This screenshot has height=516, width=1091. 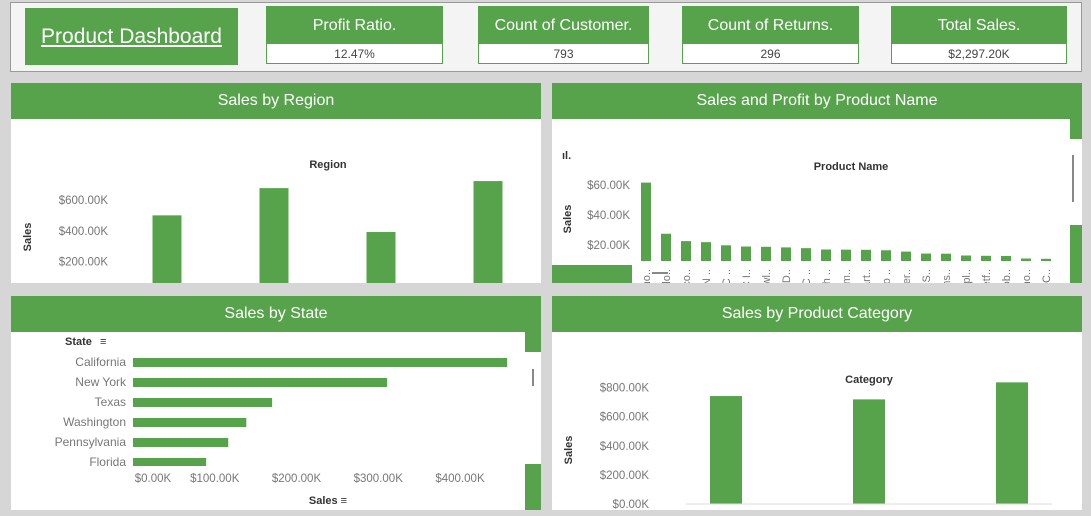 I want to click on y-tick-label: $60.00K, so click(x=608, y=186).